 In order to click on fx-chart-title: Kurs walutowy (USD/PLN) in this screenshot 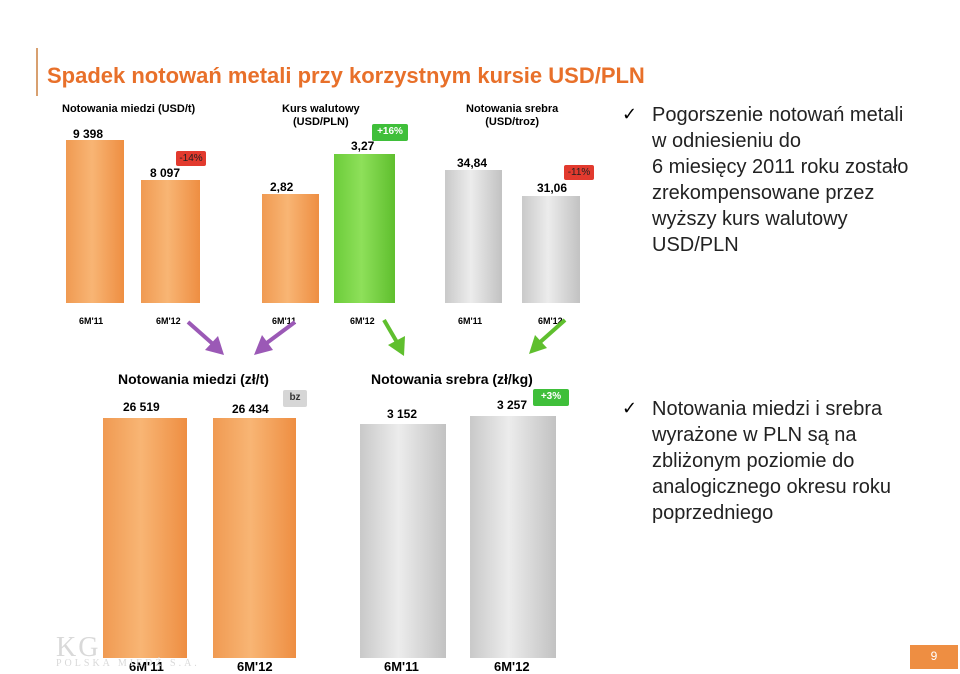, I will do `click(321, 116)`.